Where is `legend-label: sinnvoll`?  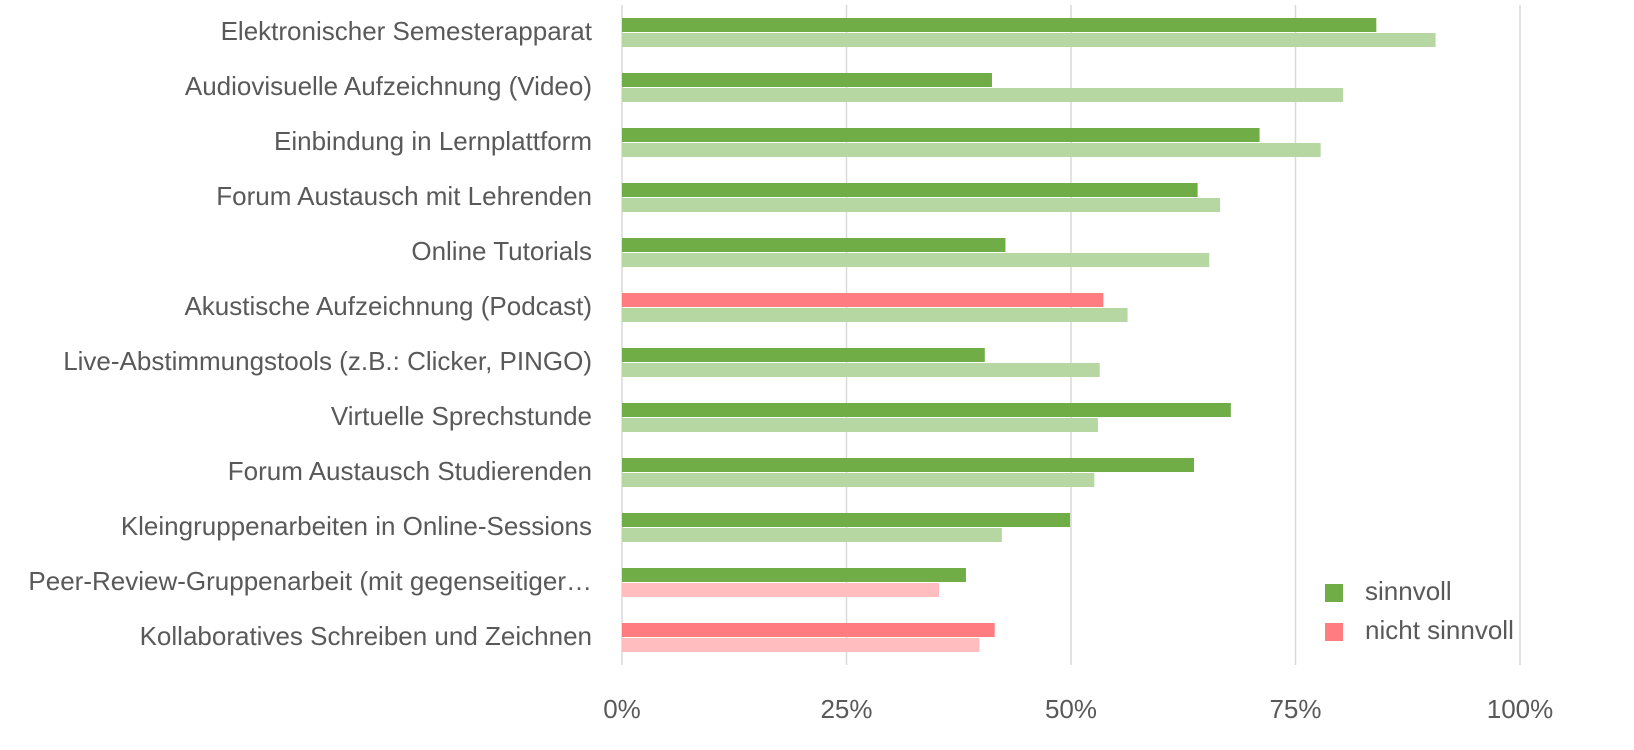 legend-label: sinnvoll is located at coordinates (1408, 591).